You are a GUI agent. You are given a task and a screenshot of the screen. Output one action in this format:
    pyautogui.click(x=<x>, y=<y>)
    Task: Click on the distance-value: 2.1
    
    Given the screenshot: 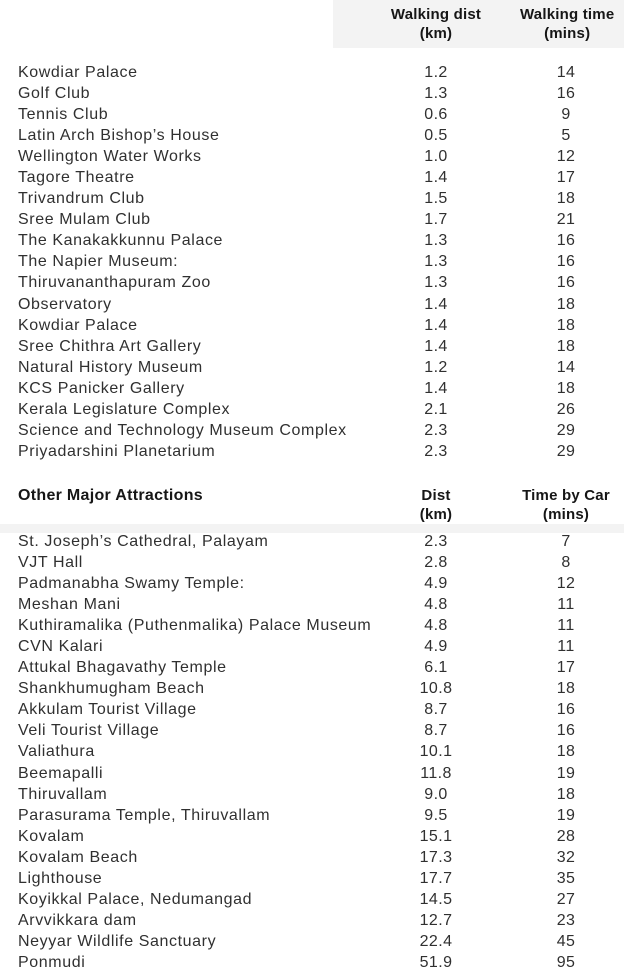 What is the action you would take?
    pyautogui.click(x=436, y=409)
    